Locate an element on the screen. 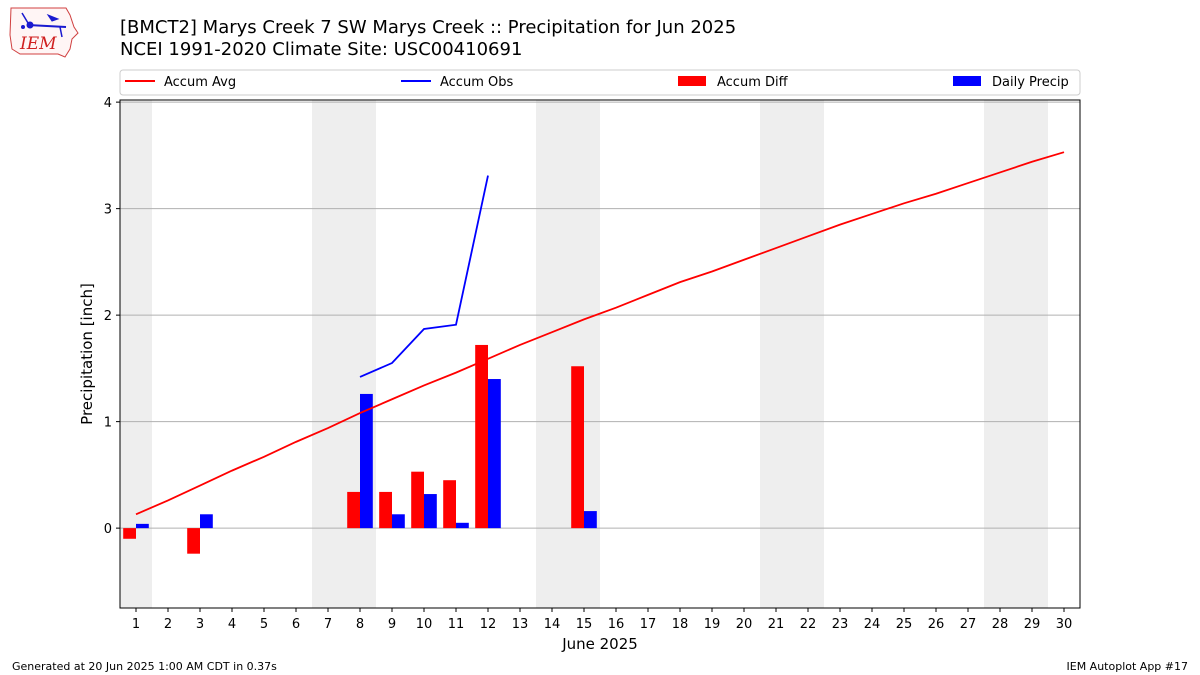 Image resolution: width=1200 pixels, height=675 pixels. x-tick-label: 20 is located at coordinates (744, 624).